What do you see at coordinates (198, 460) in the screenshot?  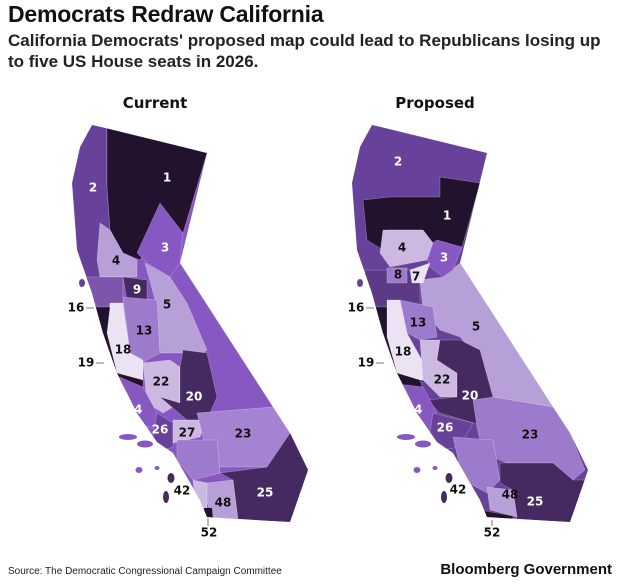 I see `los-angeles-districts` at bounding box center [198, 460].